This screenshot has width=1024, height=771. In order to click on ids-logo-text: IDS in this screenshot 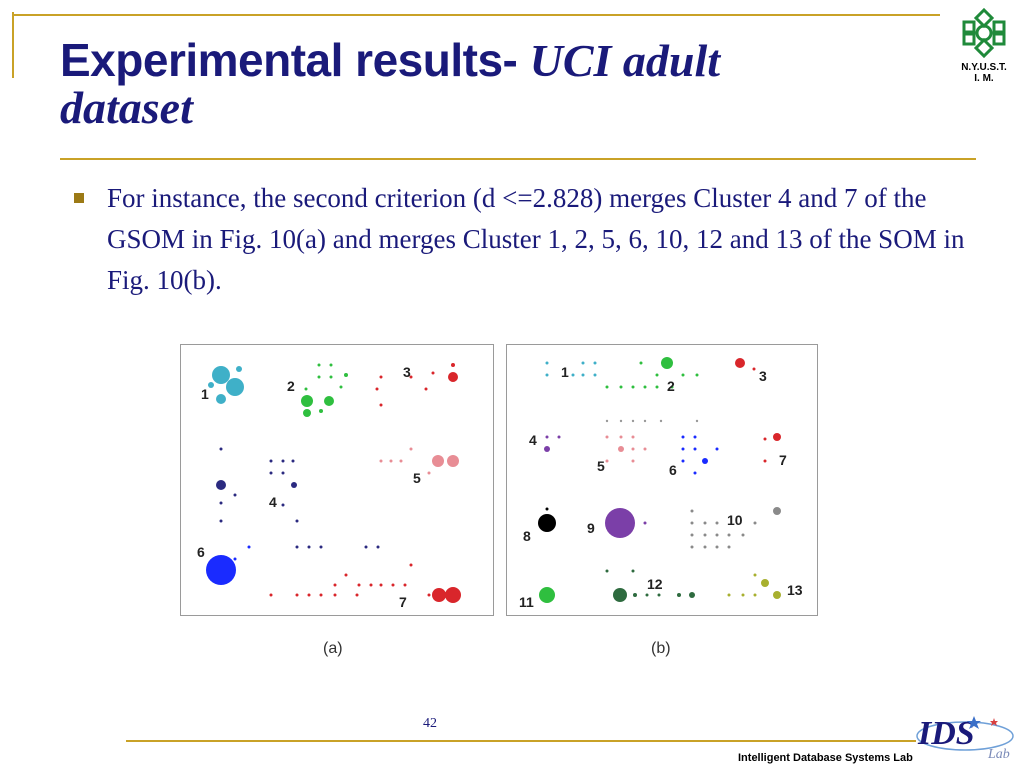, I will do `click(946, 733)`.